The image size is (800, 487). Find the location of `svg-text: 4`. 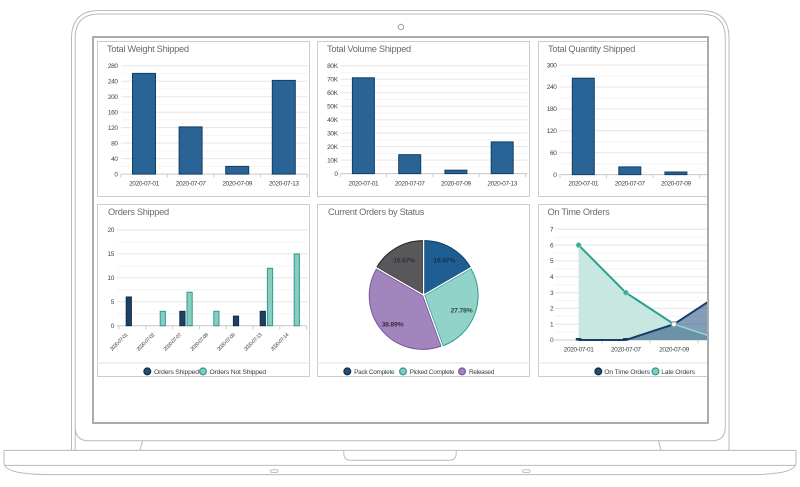

svg-text: 4 is located at coordinates (552, 277).